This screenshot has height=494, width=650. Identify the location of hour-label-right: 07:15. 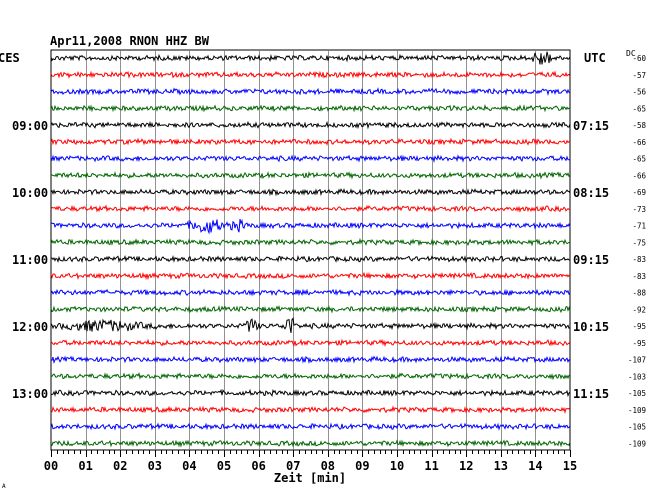
(591, 126).